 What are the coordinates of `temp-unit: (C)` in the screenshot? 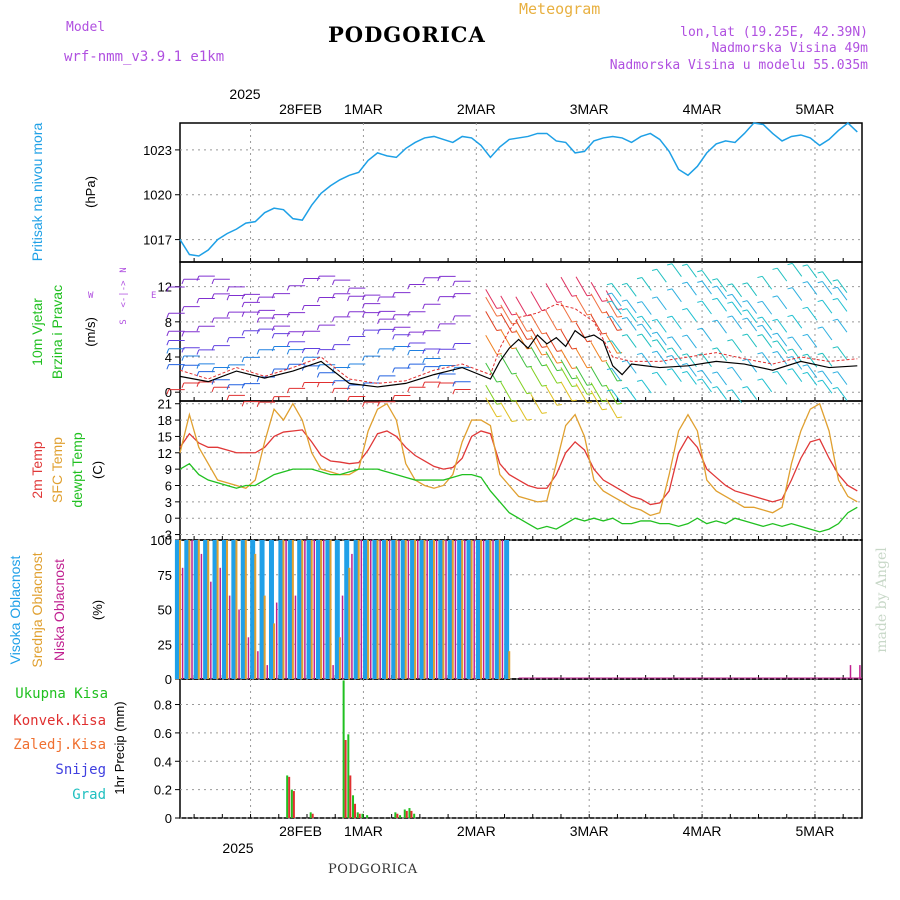 It's located at (97, 470).